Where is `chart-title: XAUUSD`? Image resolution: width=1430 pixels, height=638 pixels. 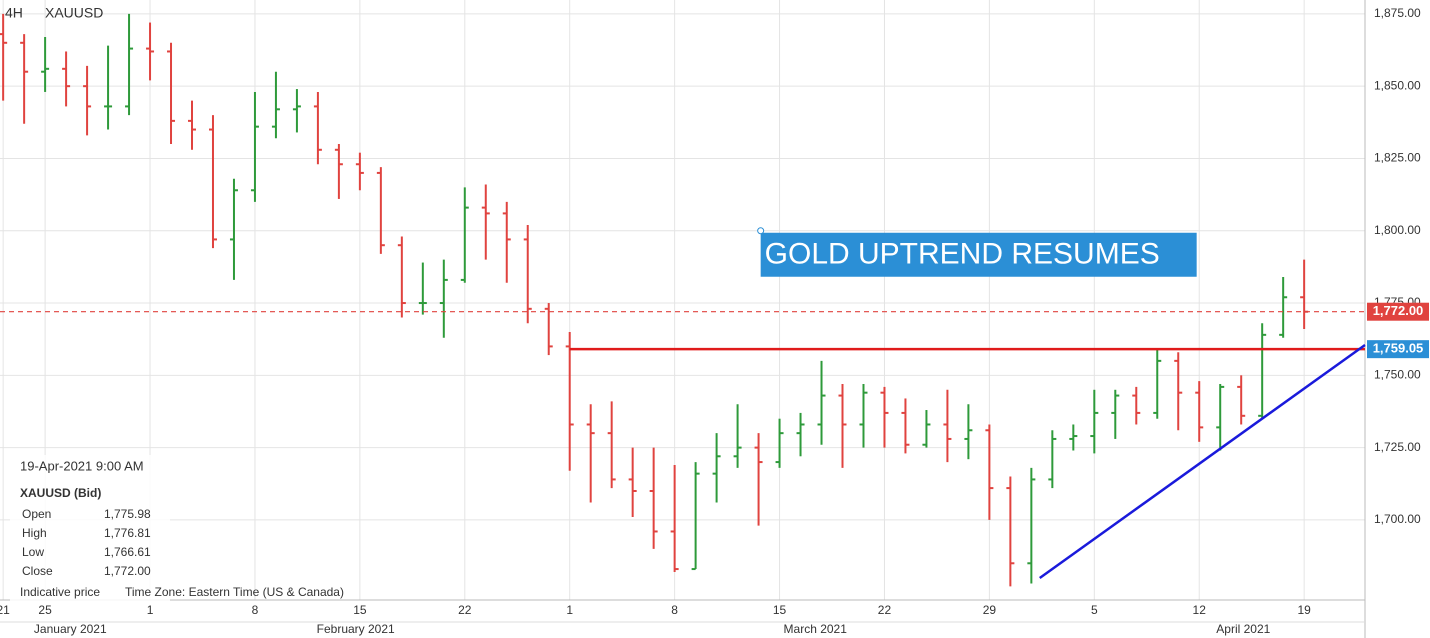
chart-title: XAUUSD is located at coordinates (74, 13).